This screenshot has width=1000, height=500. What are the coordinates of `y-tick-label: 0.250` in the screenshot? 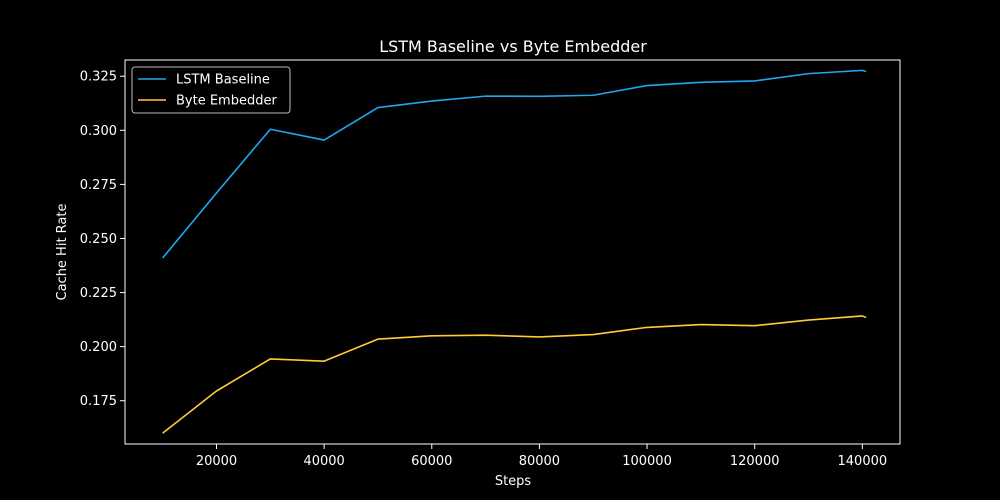 It's located at (98, 239).